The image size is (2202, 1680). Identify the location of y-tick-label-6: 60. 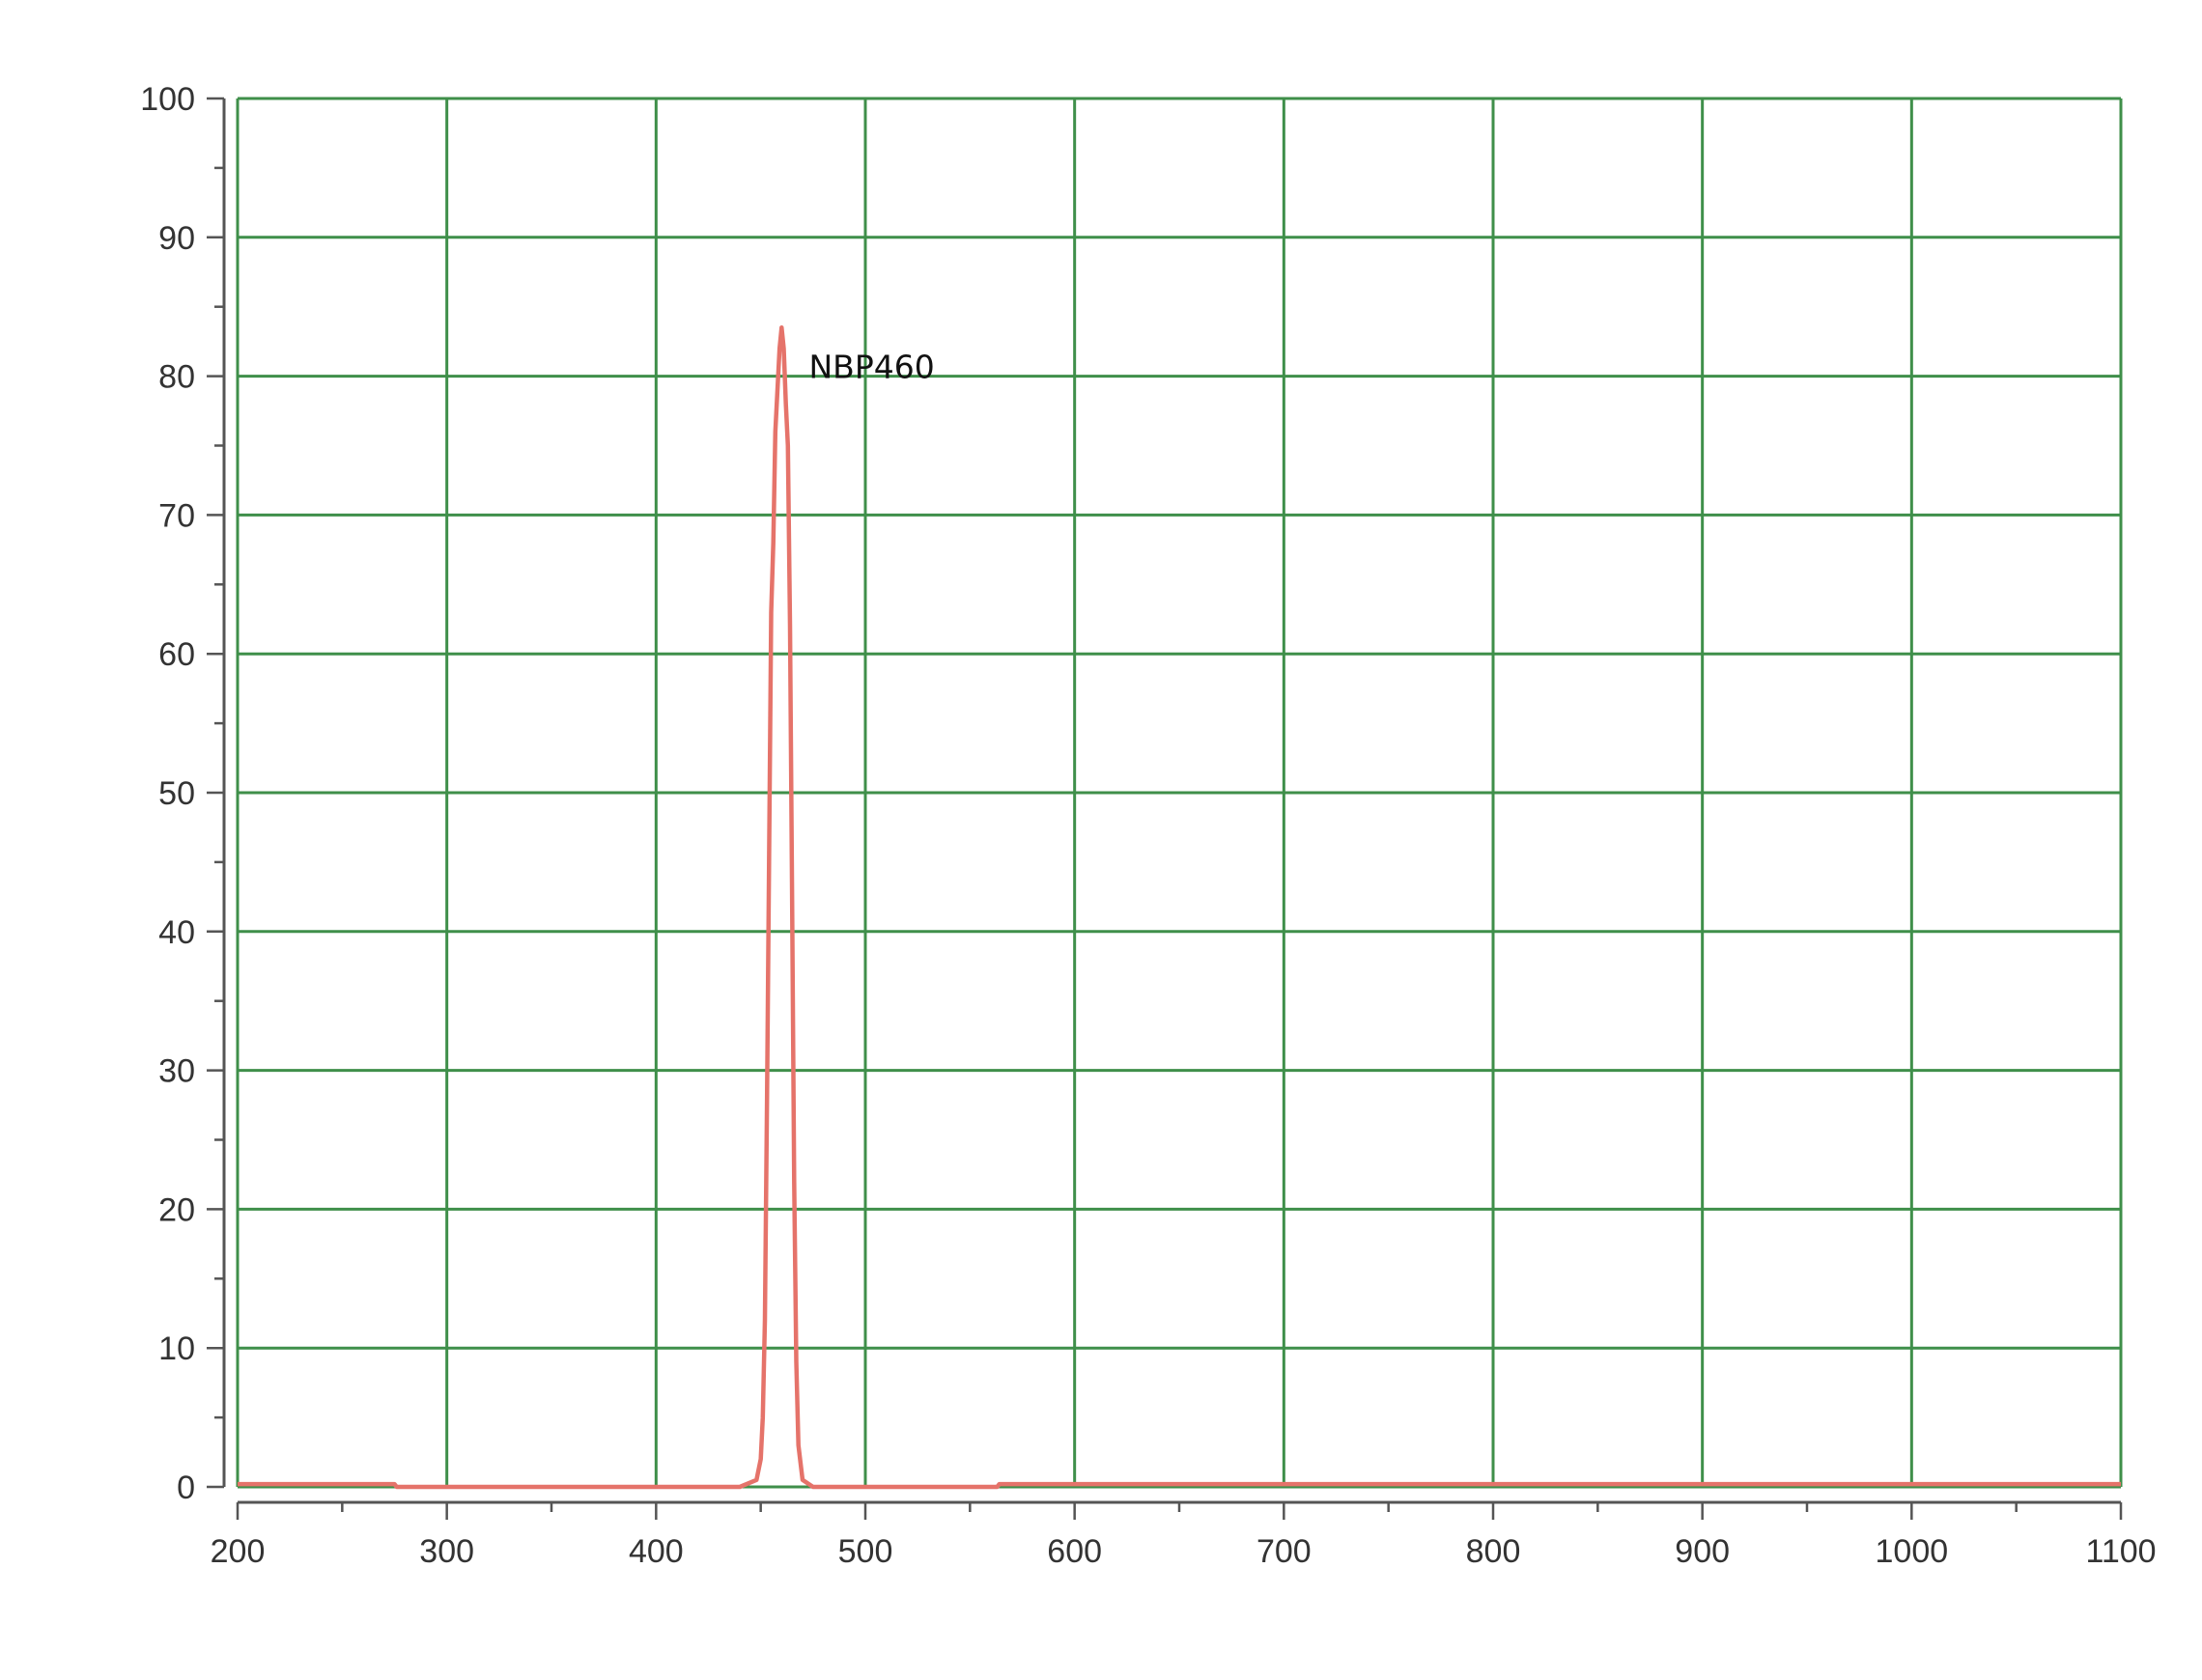
(176, 655).